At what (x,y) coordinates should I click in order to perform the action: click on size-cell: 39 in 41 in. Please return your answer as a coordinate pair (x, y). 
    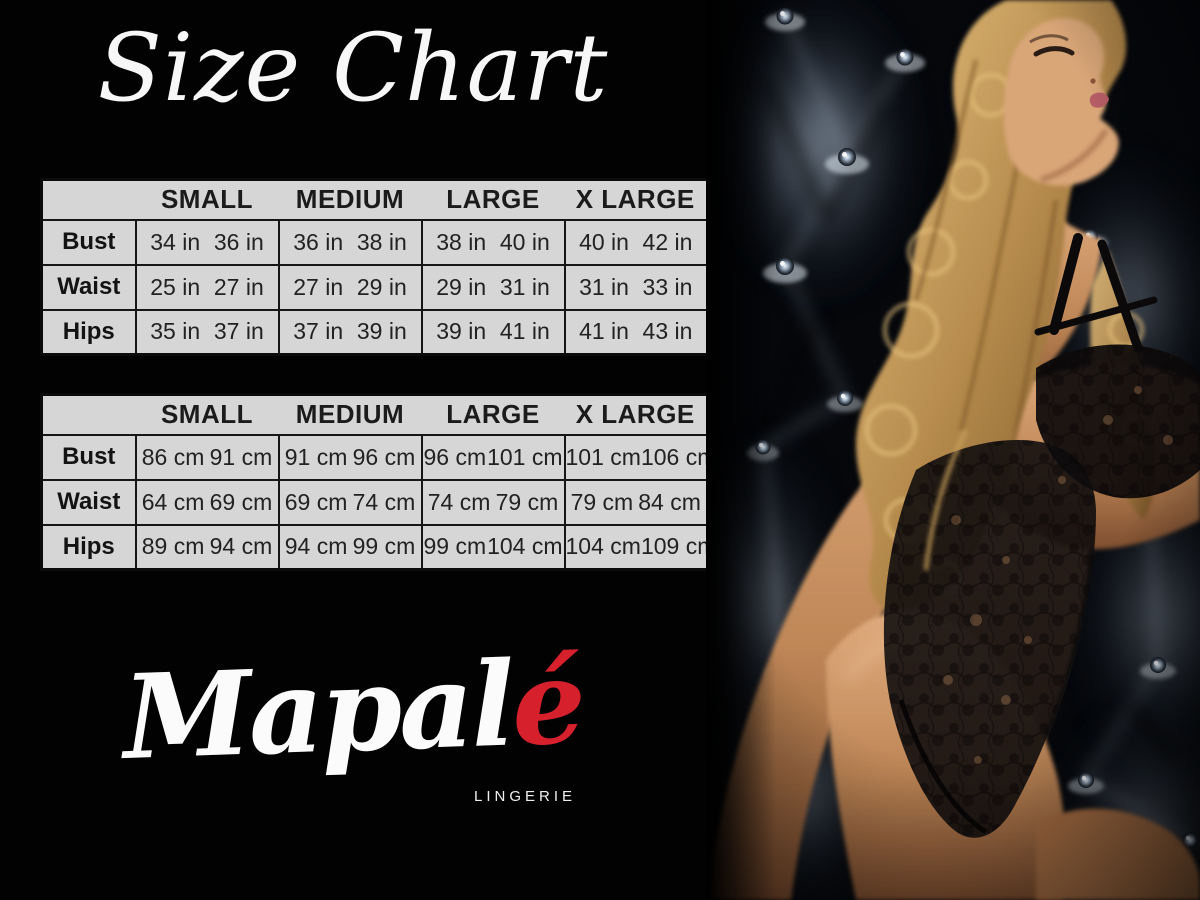
    Looking at the image, I should click on (492, 331).